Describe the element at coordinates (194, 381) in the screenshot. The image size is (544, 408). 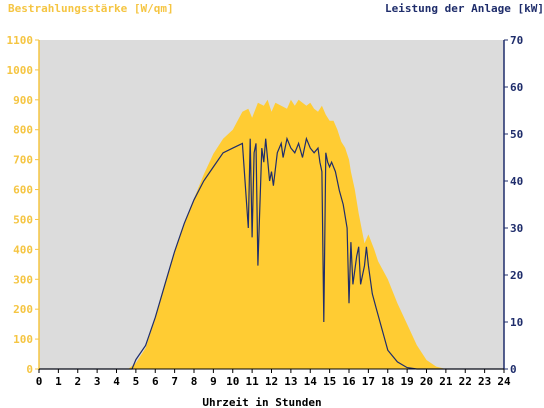
I see `x-tick-label: 8` at that location.